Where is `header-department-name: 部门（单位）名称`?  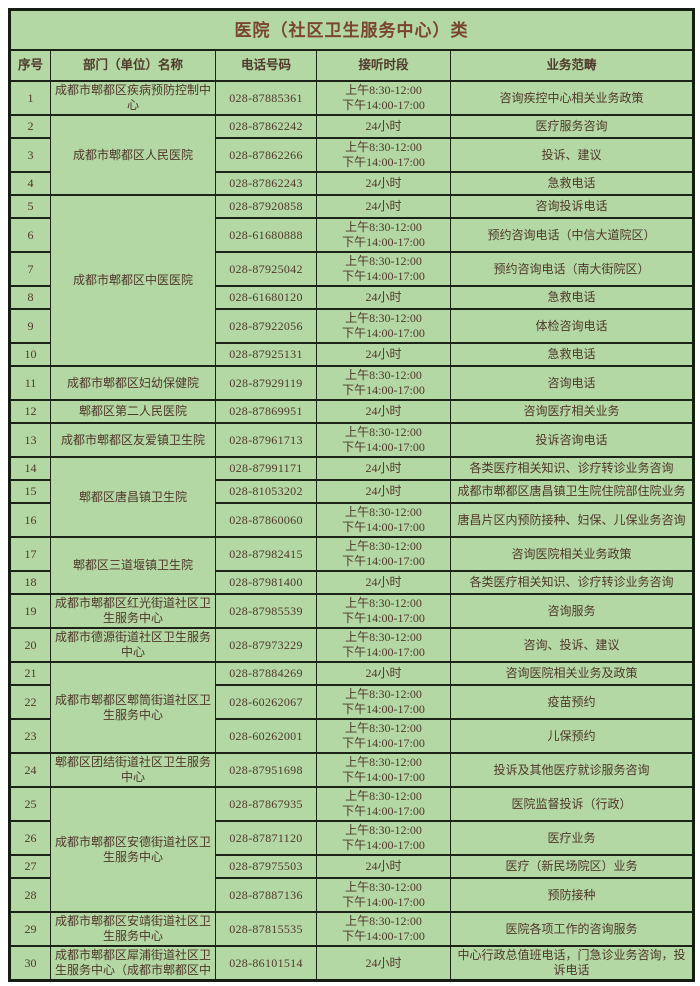
header-department-name: 部门（单位）名称 is located at coordinates (133, 65).